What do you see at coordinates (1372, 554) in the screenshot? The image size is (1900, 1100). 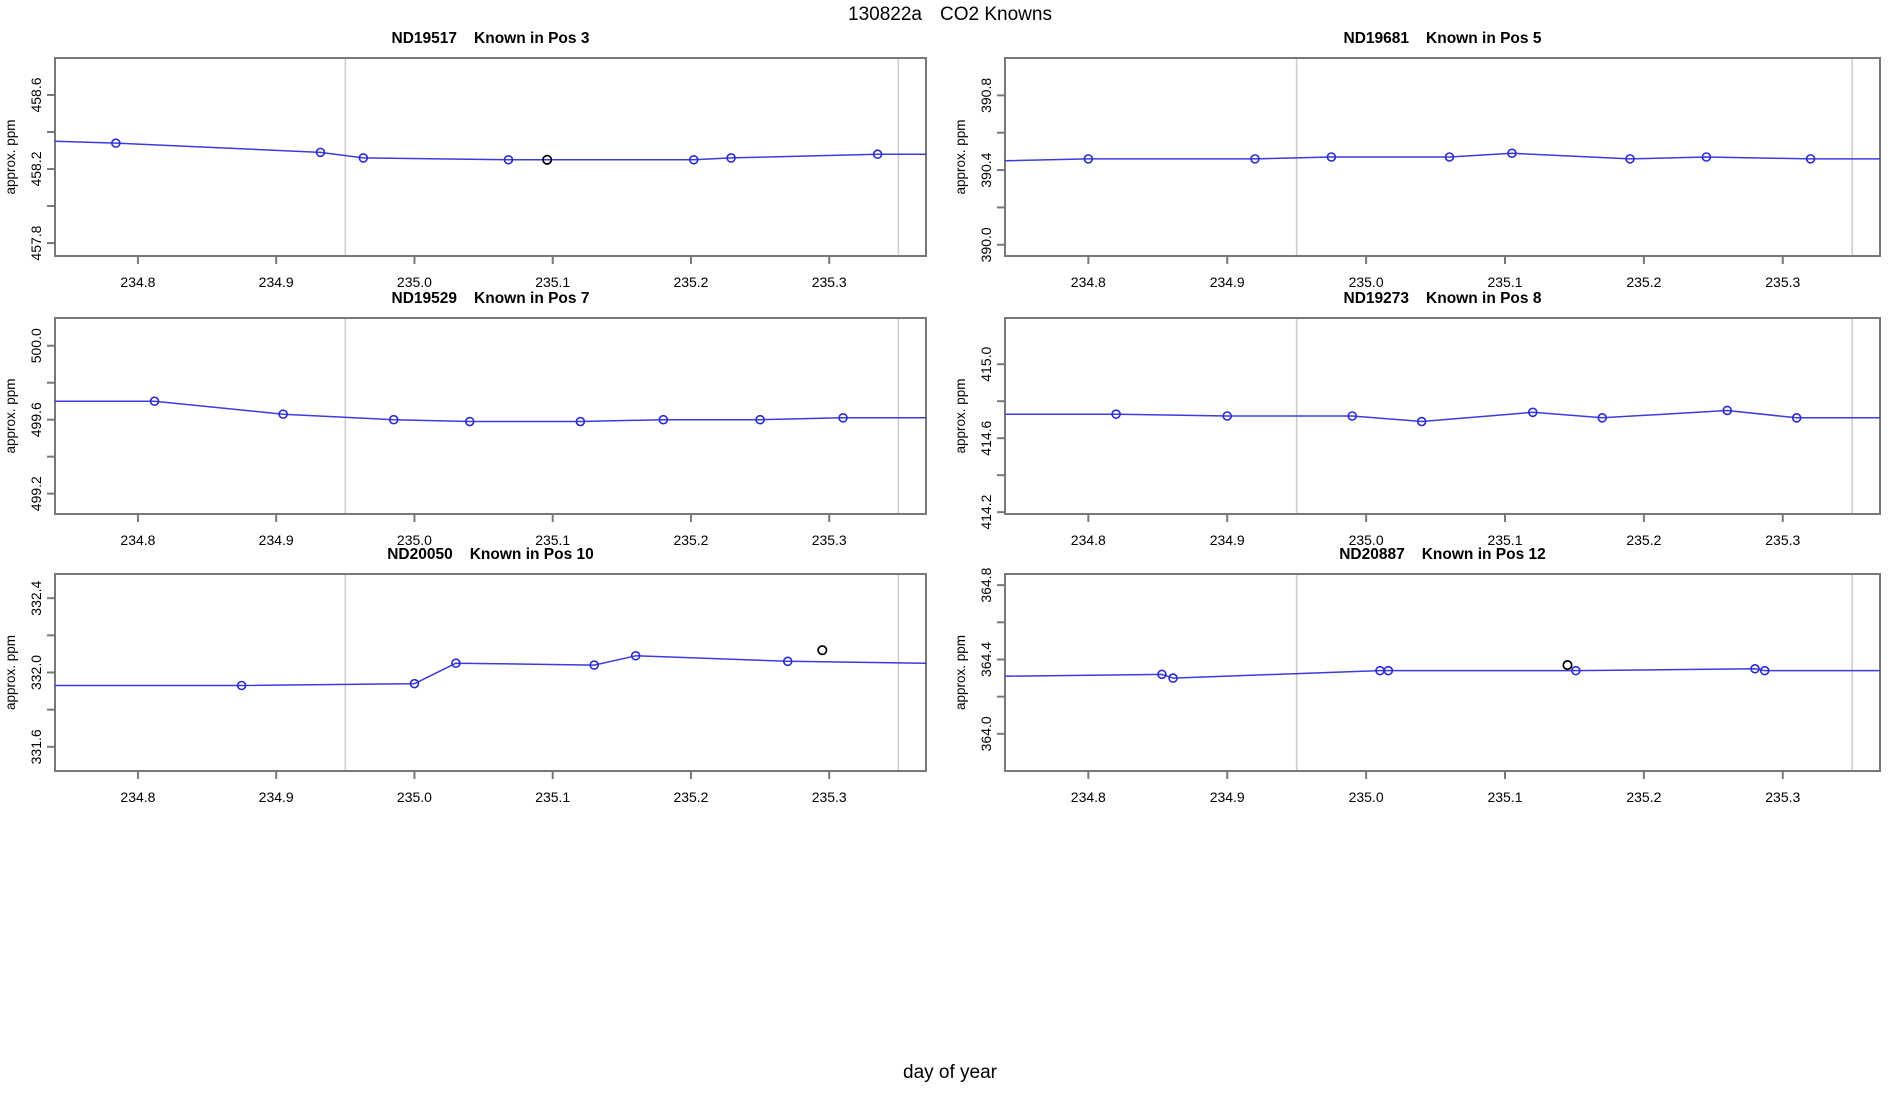 I see `instrument-id: ND20887` at bounding box center [1372, 554].